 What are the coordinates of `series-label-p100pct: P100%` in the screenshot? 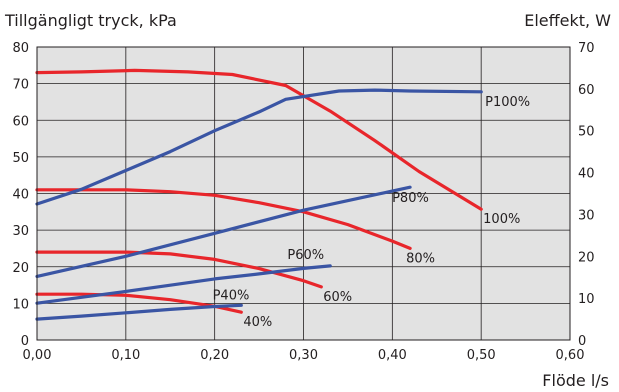 It's located at (507, 102).